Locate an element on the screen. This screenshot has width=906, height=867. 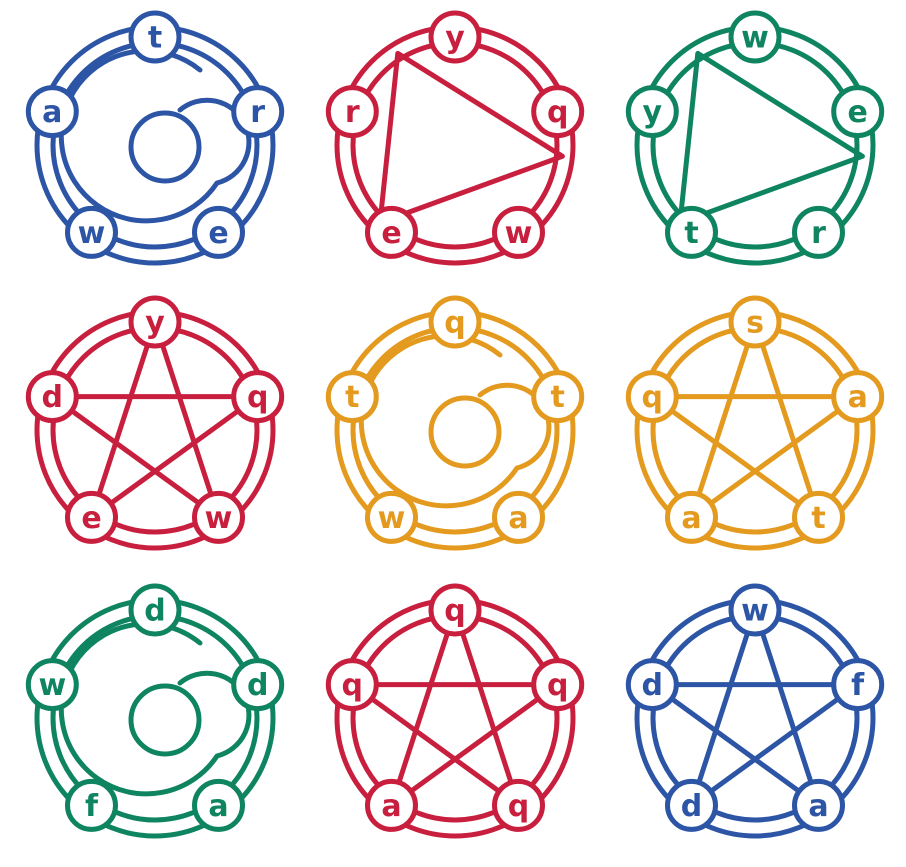
letter-node-label: f is located at coordinates (92, 806).